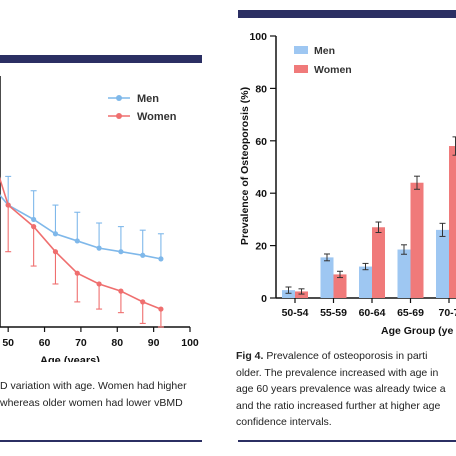 This screenshot has width=456, height=456. I want to click on fig-label: Fig 4., so click(250, 356).